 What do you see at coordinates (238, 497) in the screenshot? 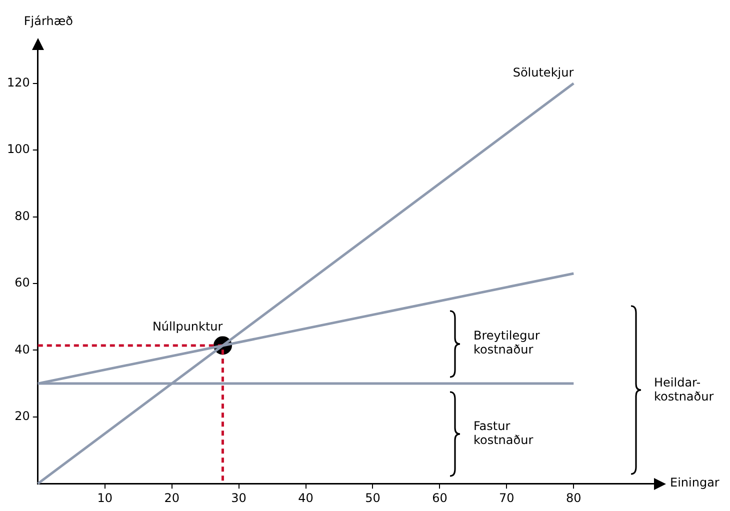
I see `x-tick-label: 30` at bounding box center [238, 497].